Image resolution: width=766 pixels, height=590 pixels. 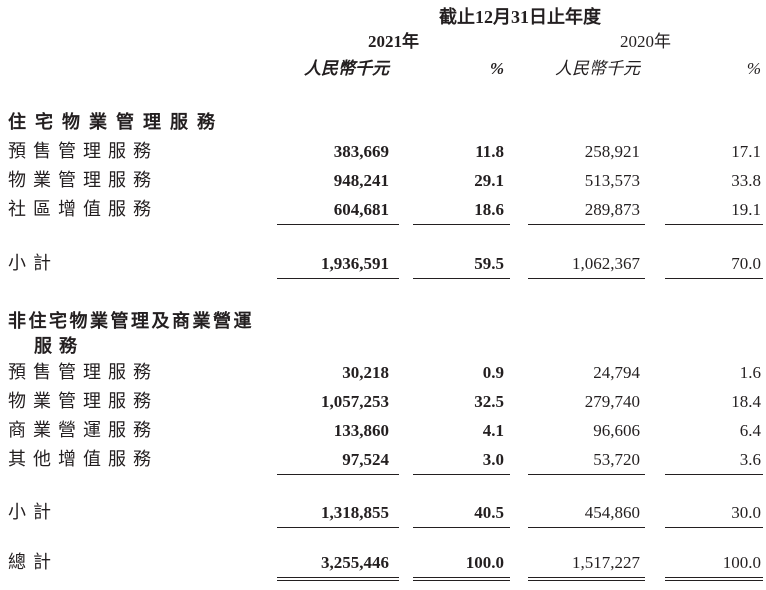 I want to click on pct-2021: 3.0, so click(x=461, y=460).